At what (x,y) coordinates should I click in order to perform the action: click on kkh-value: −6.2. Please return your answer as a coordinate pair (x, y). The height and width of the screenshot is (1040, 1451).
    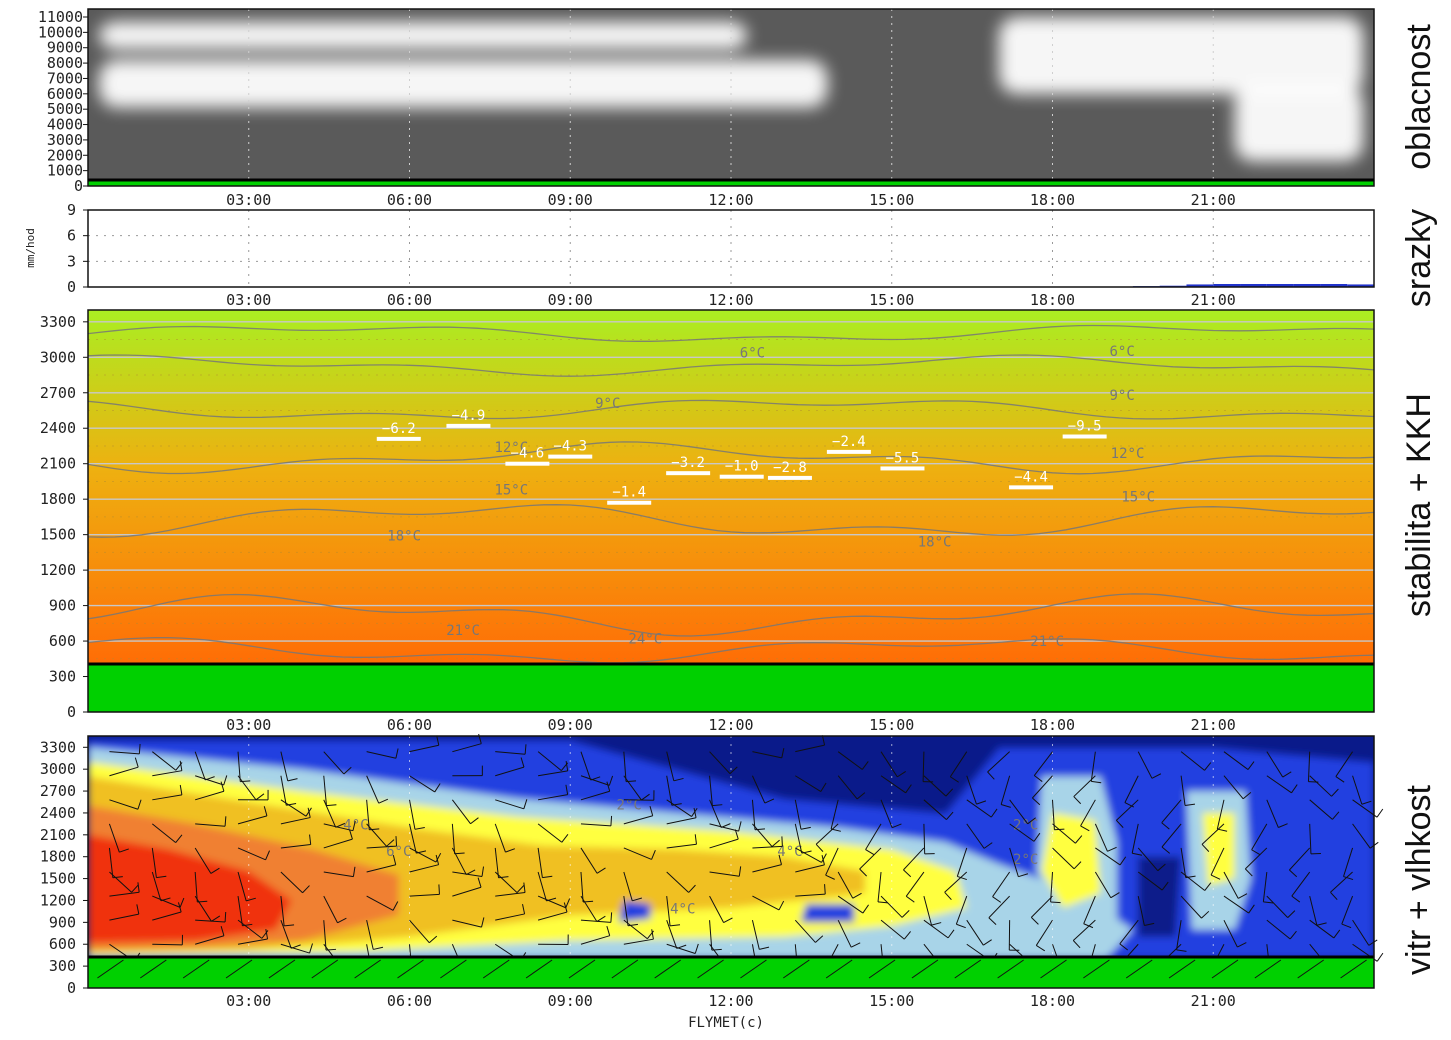
    Looking at the image, I should click on (399, 429).